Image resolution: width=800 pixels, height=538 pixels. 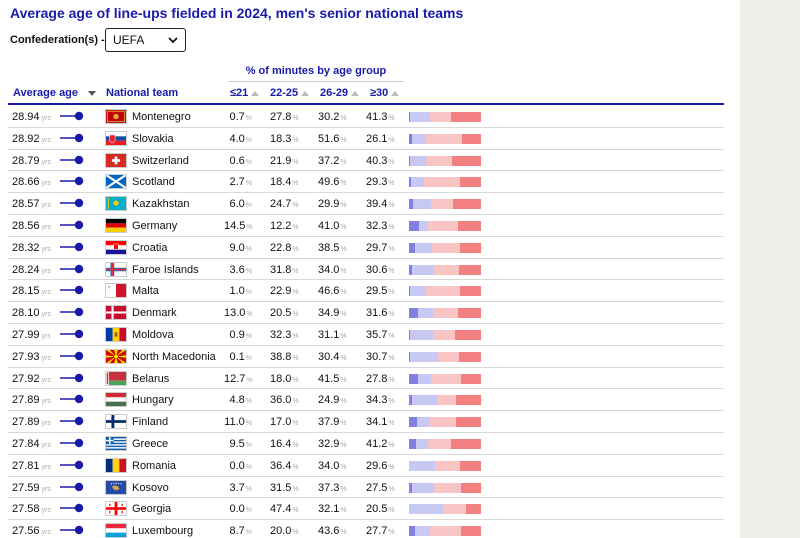 I want to click on pct-u21: 1.0%, so click(x=240, y=291).